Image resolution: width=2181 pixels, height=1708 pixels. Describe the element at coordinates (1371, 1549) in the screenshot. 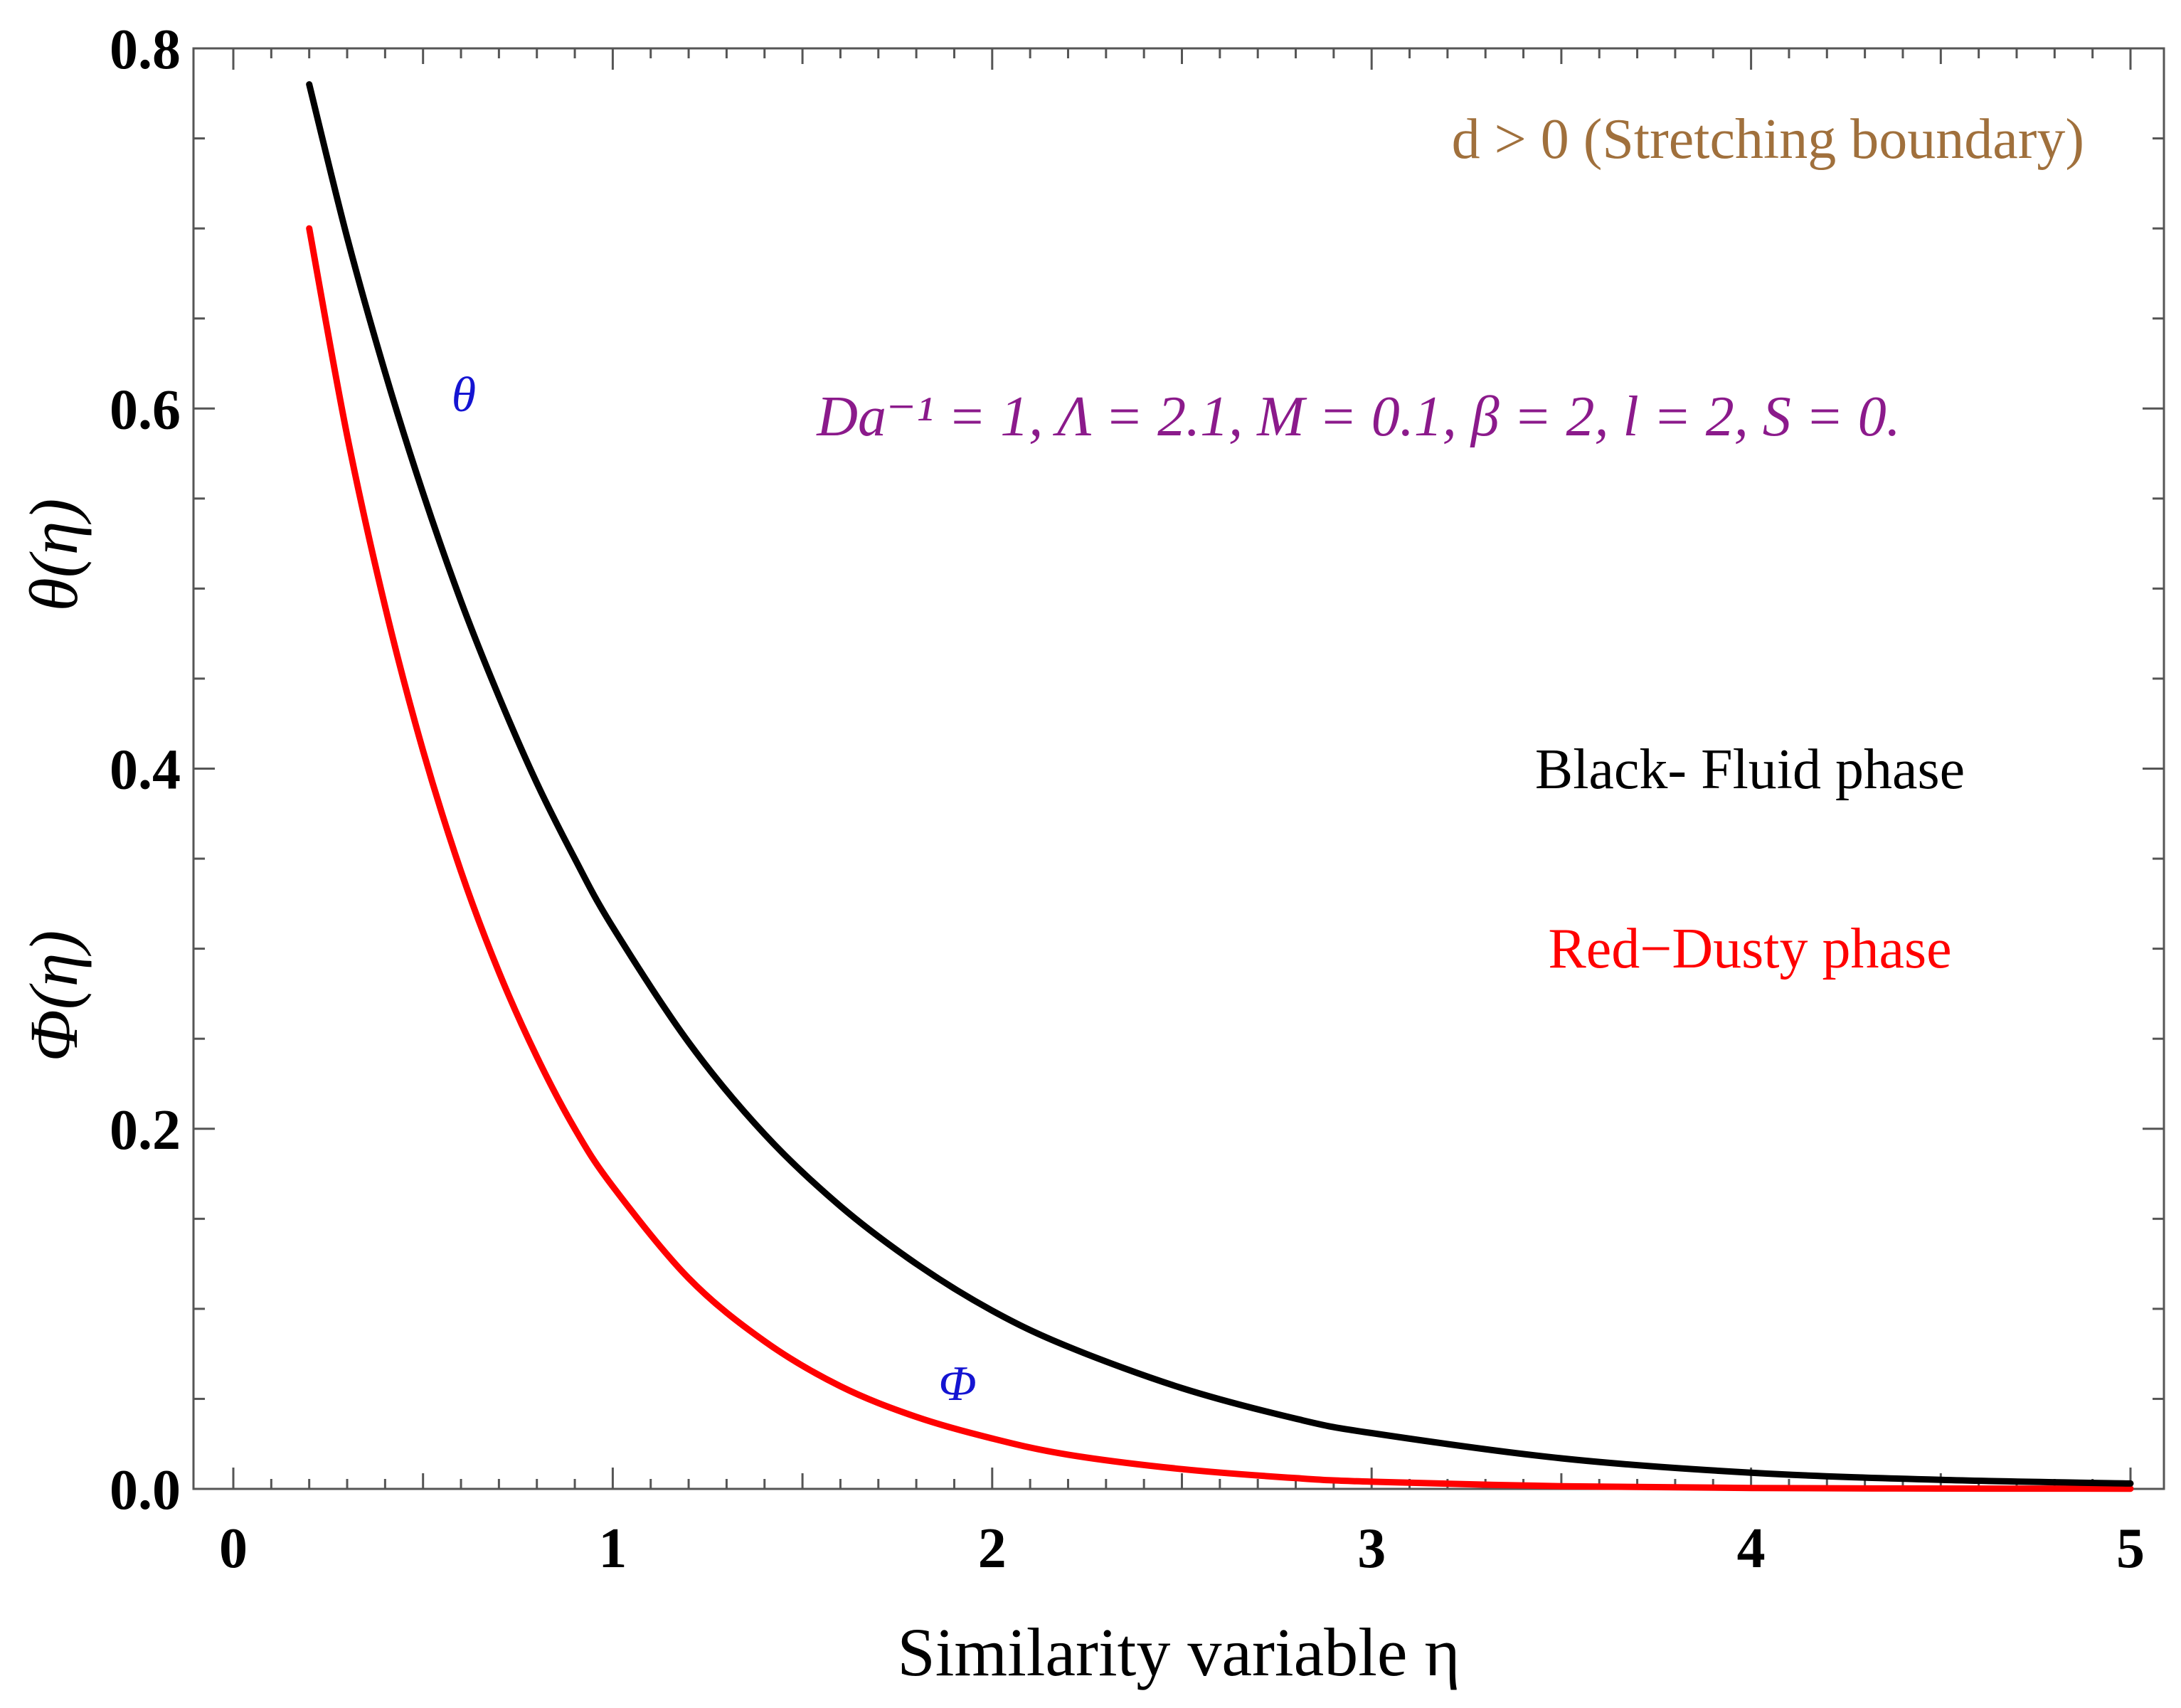

I see `x-tick-label: 3` at that location.